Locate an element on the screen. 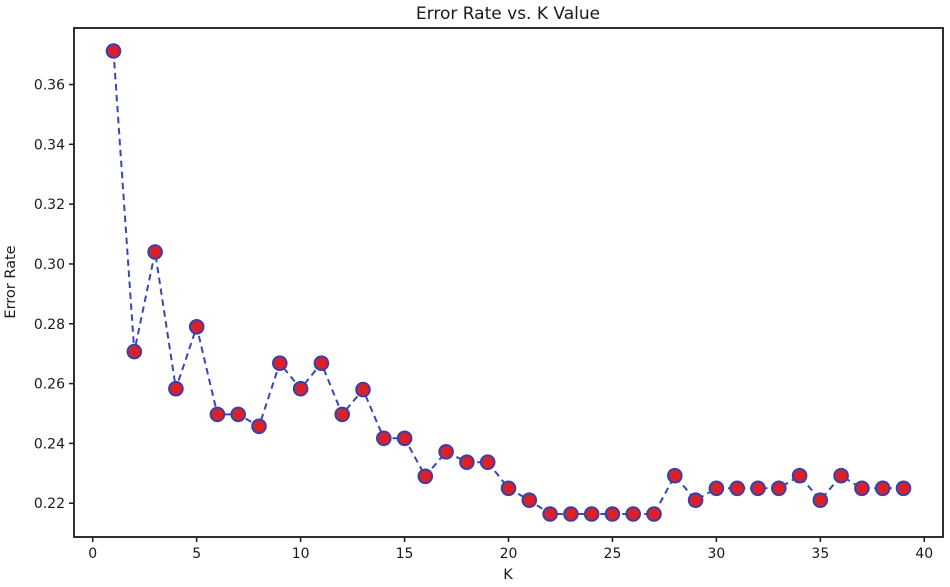  y-tick-label: 0.28 is located at coordinates (49, 325).